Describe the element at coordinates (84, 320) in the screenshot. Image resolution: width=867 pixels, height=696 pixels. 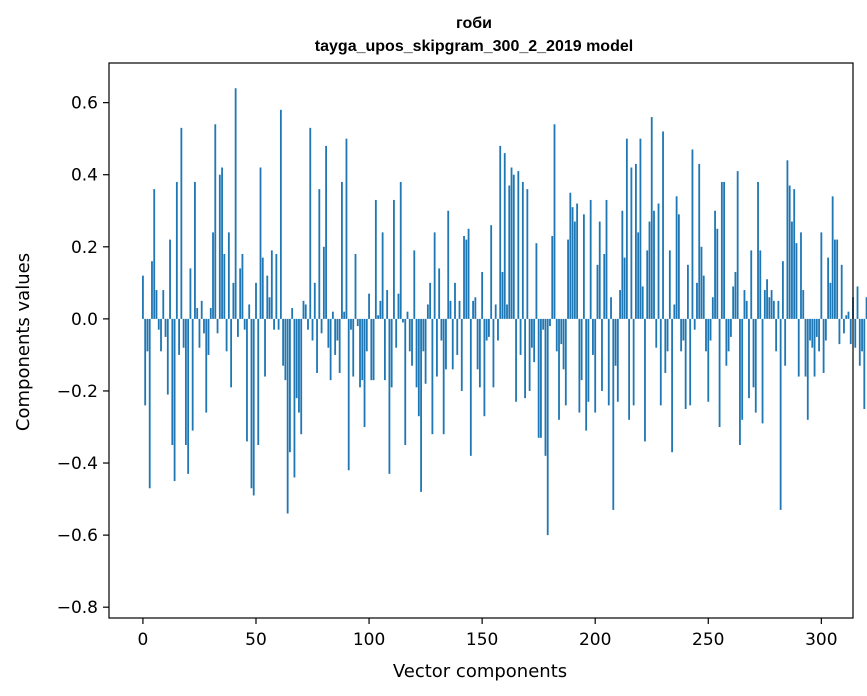
I see `y-tick-label: 0.0` at that location.